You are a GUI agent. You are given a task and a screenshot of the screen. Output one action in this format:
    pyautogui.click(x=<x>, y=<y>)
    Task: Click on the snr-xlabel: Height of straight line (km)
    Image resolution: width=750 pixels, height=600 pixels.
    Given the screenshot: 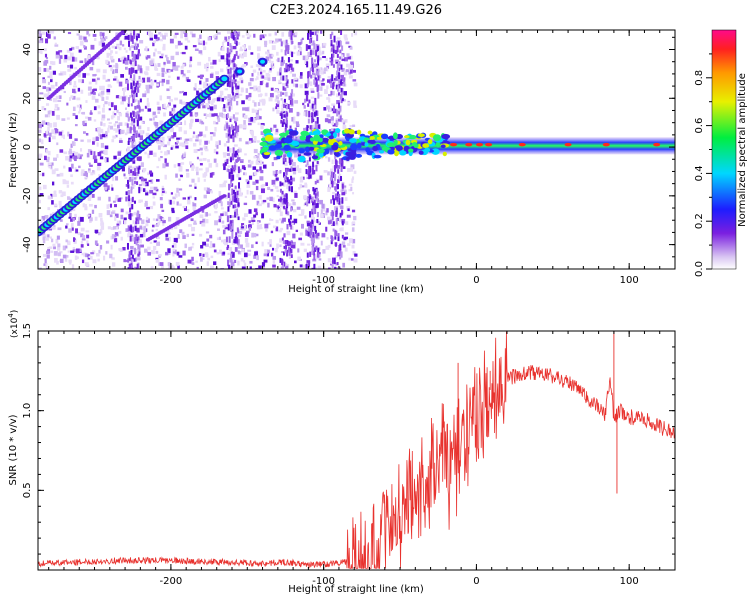 What is the action you would take?
    pyautogui.click(x=356, y=589)
    